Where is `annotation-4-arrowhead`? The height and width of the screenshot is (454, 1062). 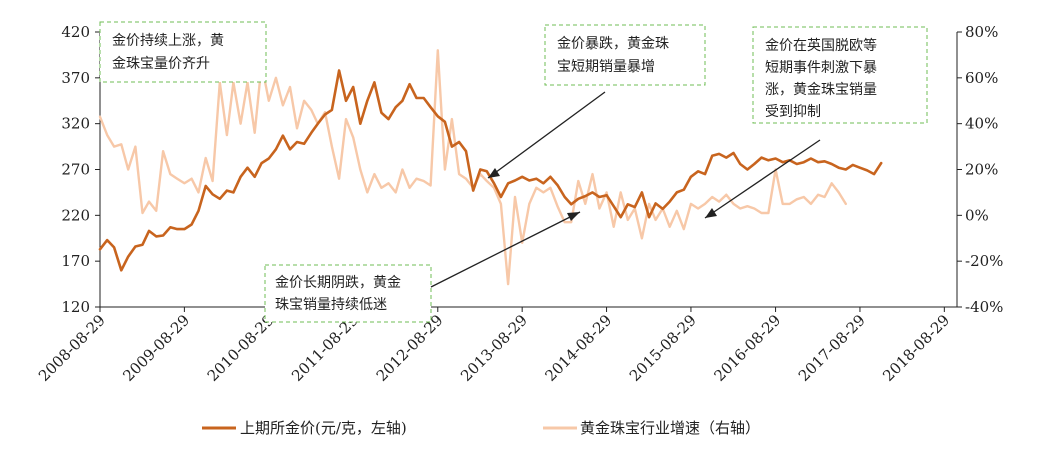 annotation-4-arrowhead is located at coordinates (573, 216).